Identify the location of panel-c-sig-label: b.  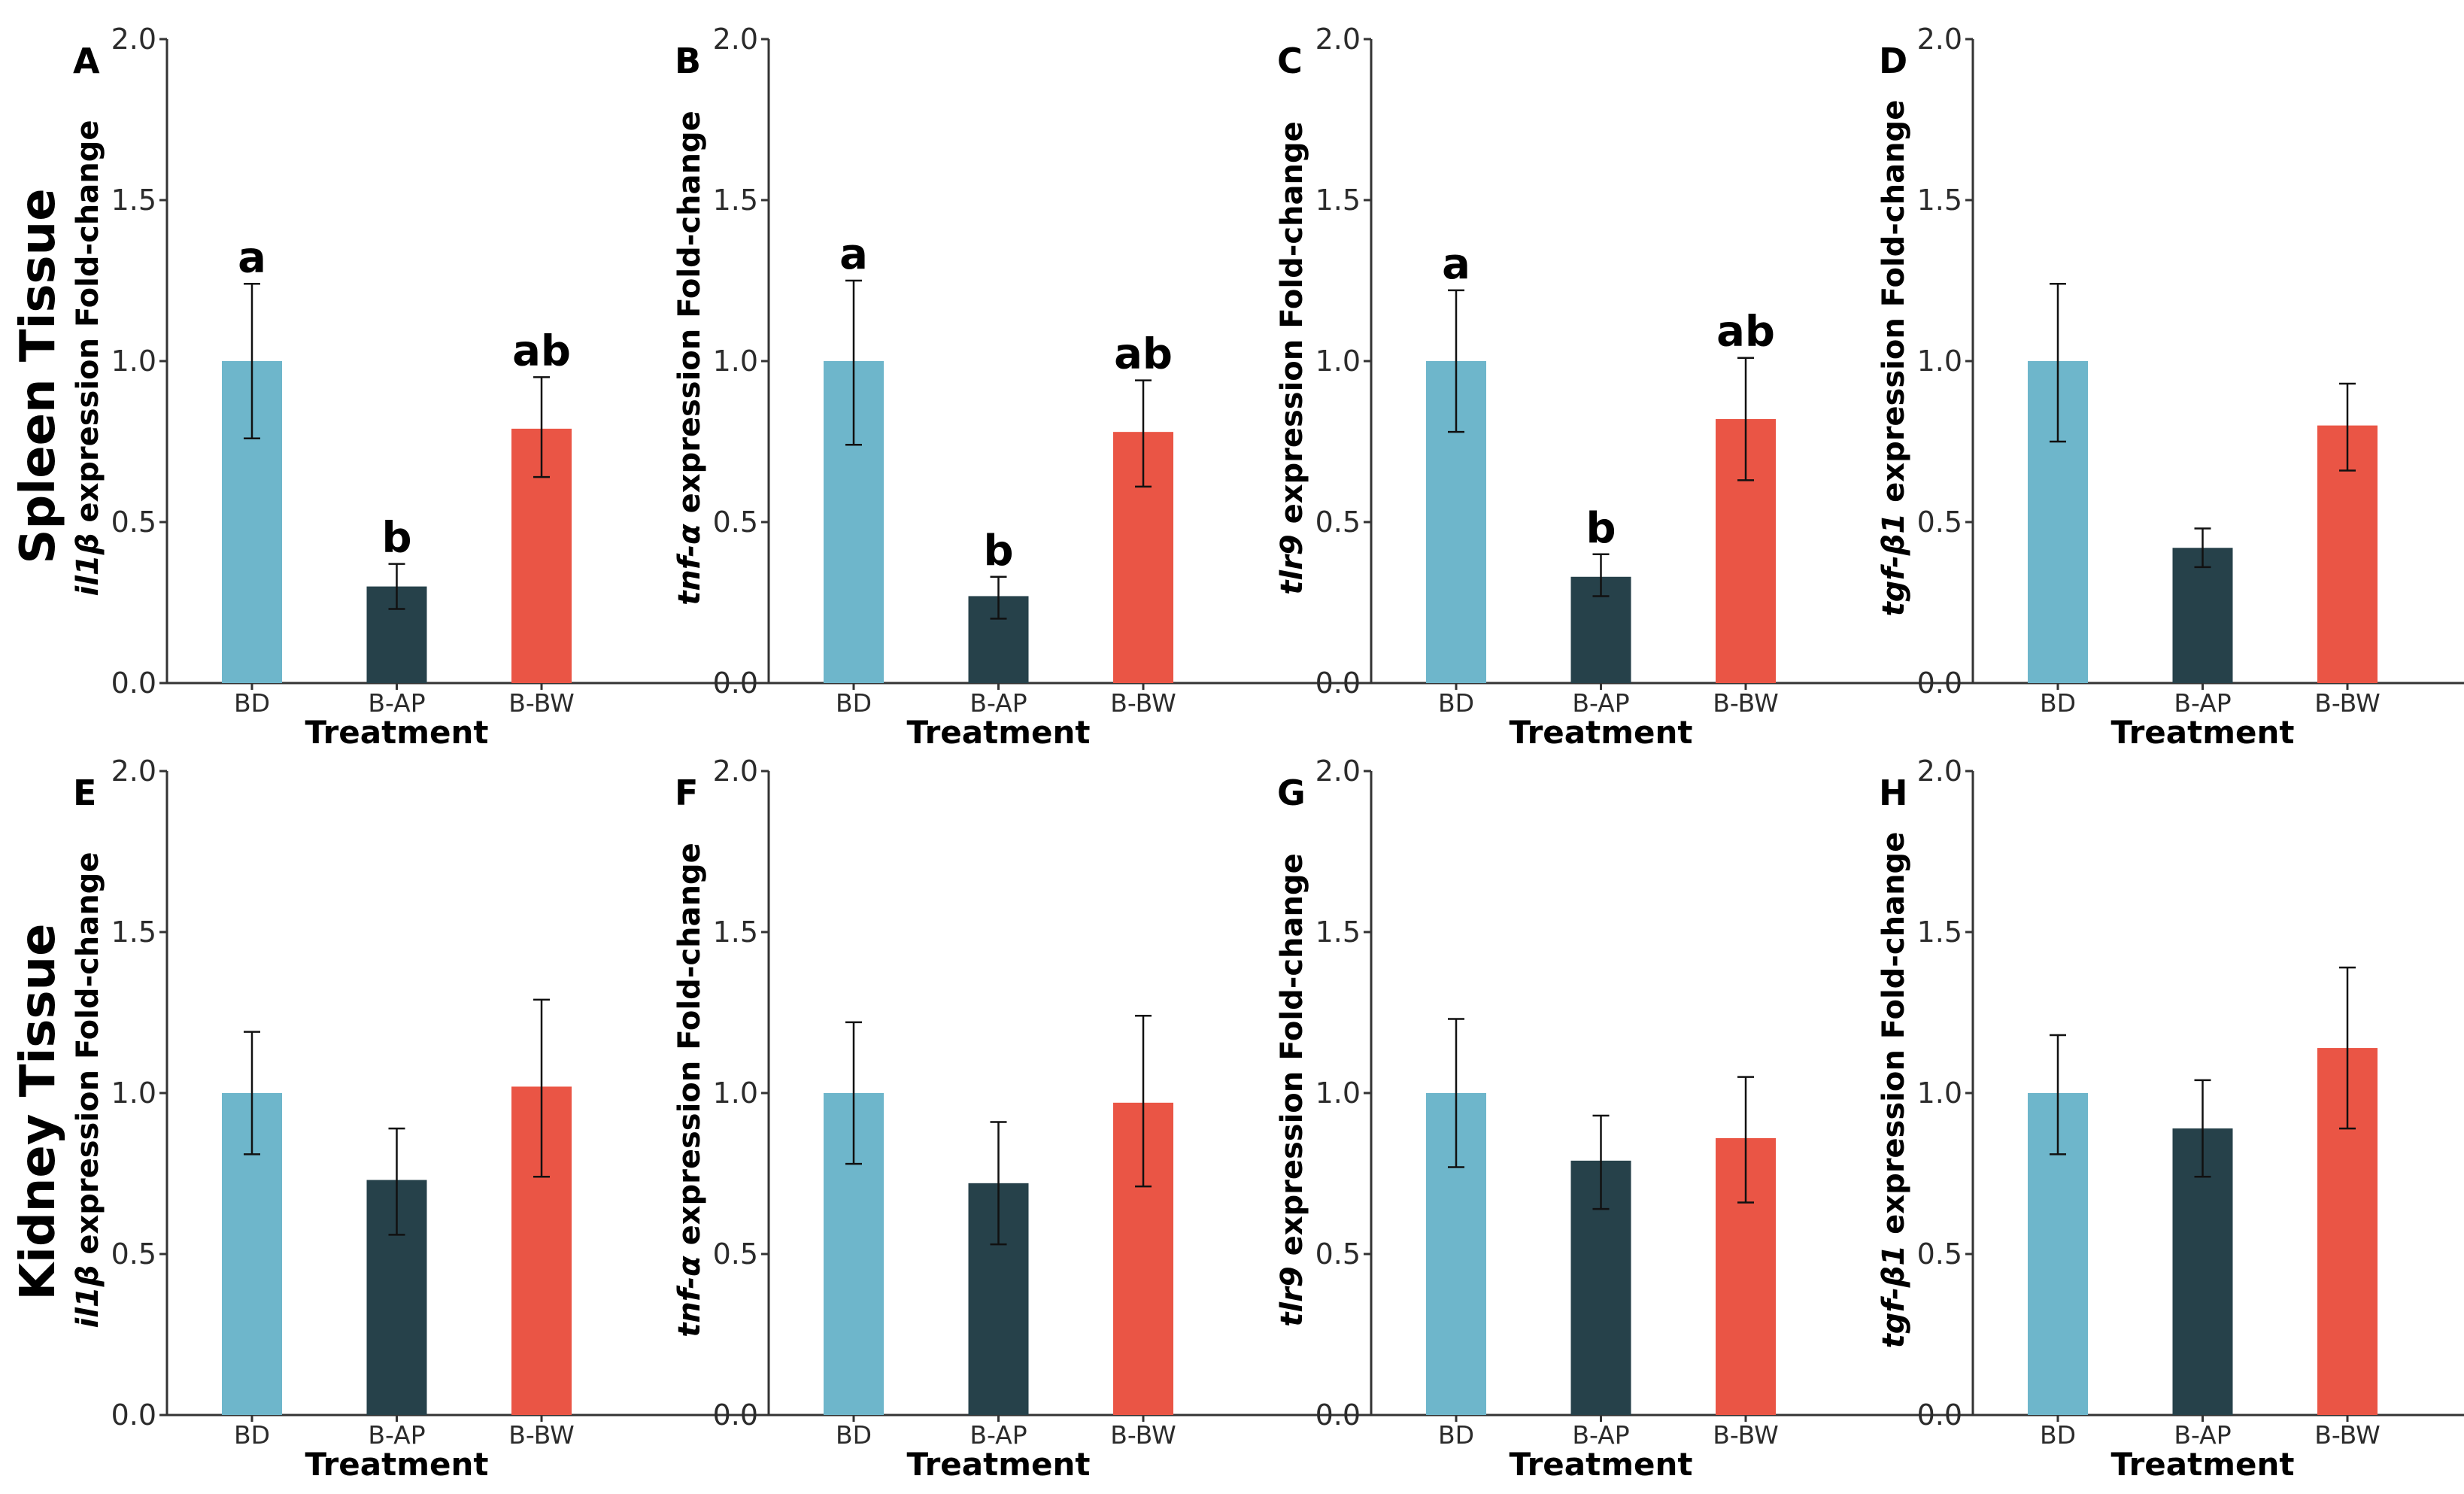
(1601, 528).